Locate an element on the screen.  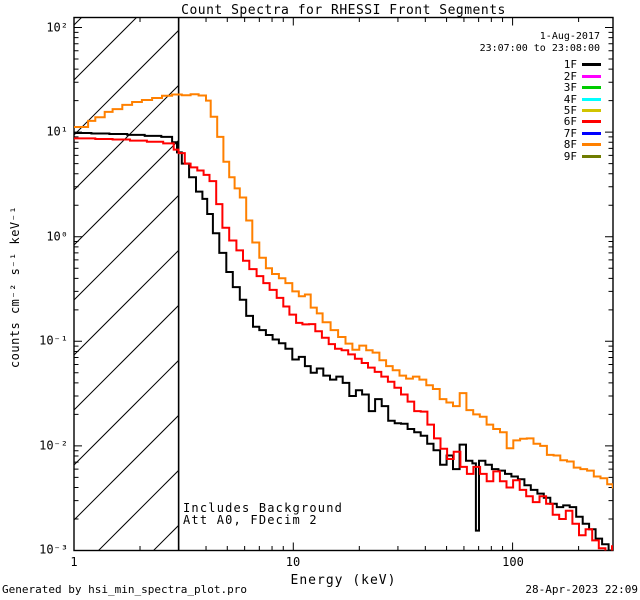
legend-row: 4F is located at coordinates (582, 99).